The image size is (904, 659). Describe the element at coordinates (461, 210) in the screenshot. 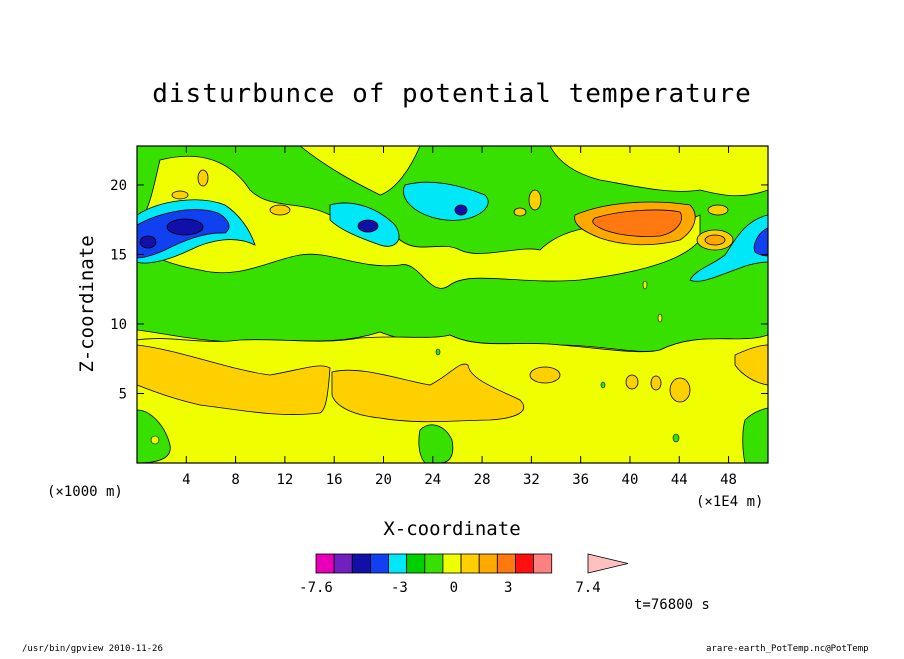

I see `region-navy-lobe-upper` at that location.